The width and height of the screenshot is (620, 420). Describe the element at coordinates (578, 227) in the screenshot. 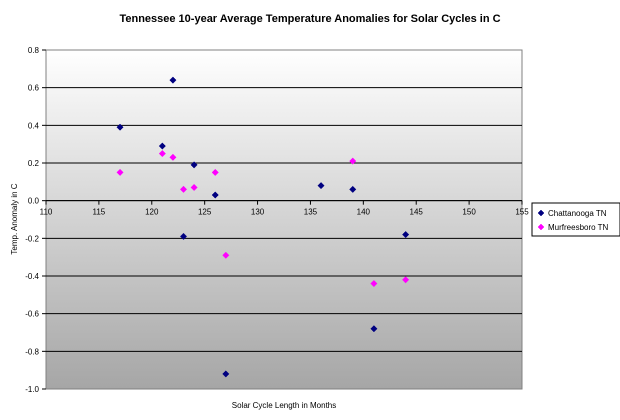

I see `legend-label: Murfreesboro TN` at that location.